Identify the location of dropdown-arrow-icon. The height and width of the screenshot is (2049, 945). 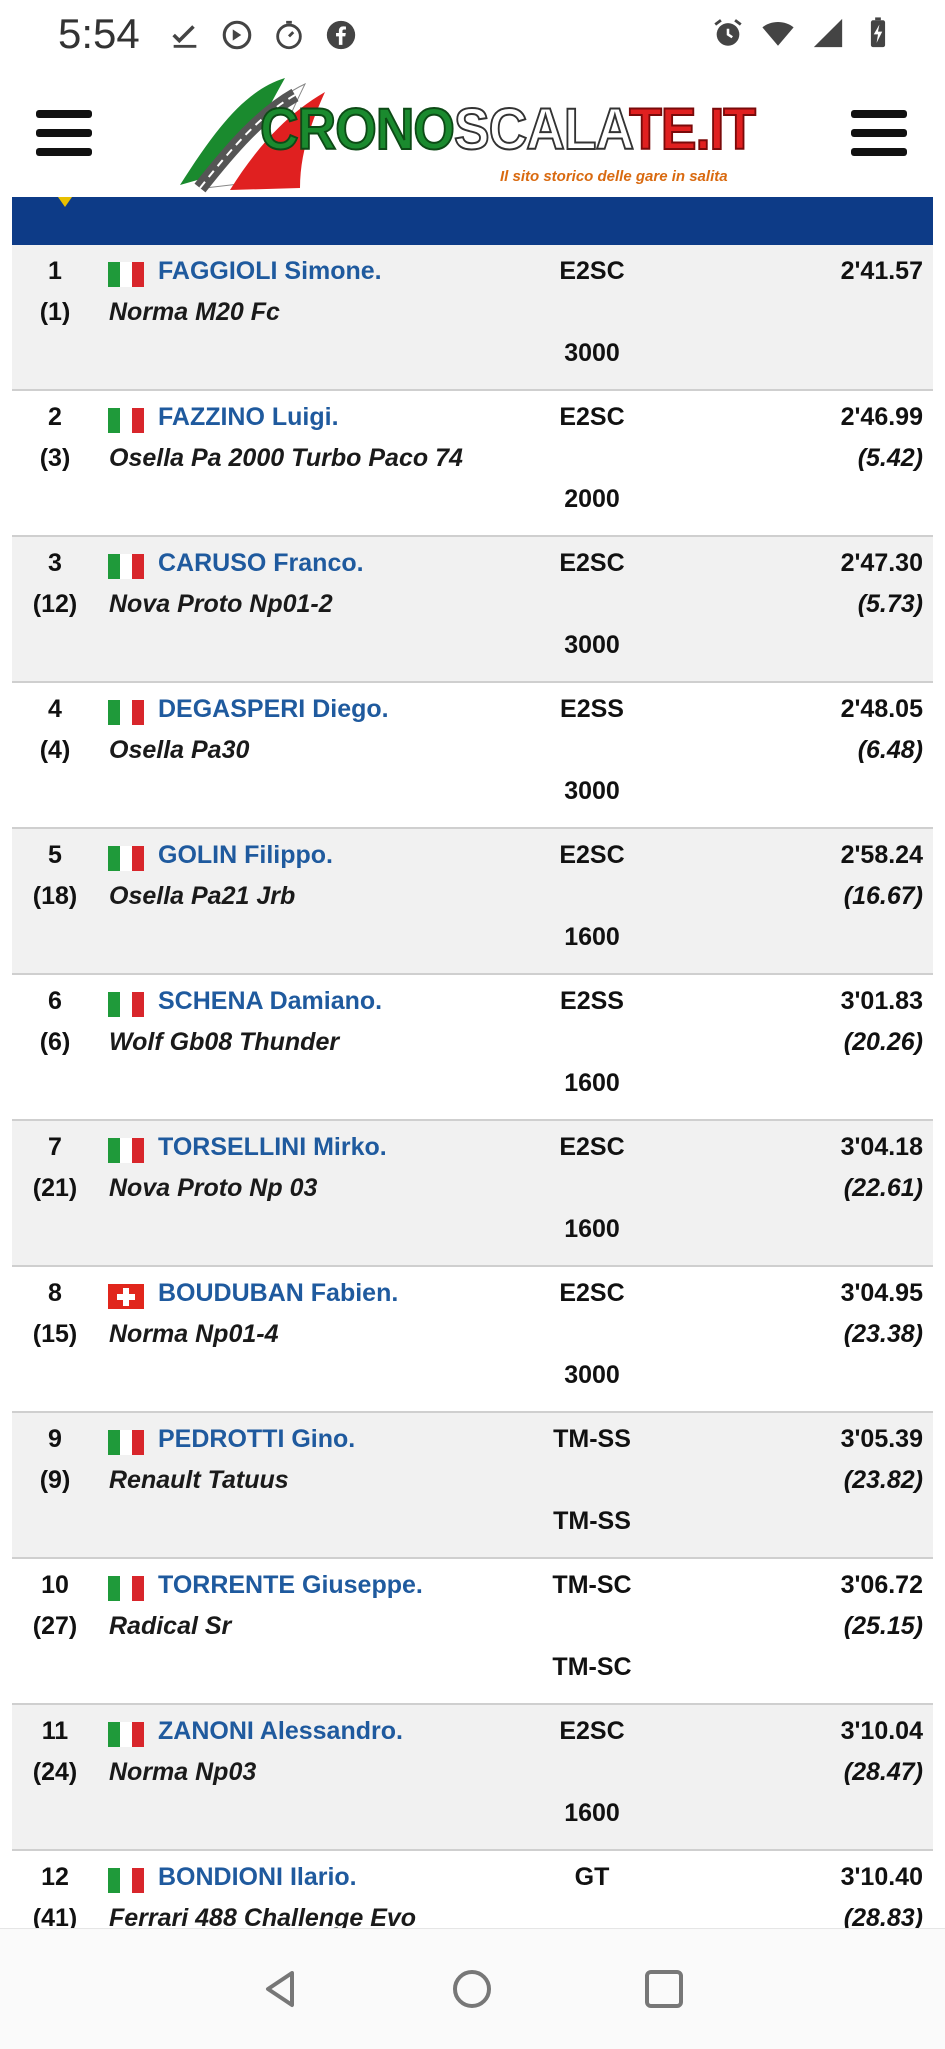
(65, 202).